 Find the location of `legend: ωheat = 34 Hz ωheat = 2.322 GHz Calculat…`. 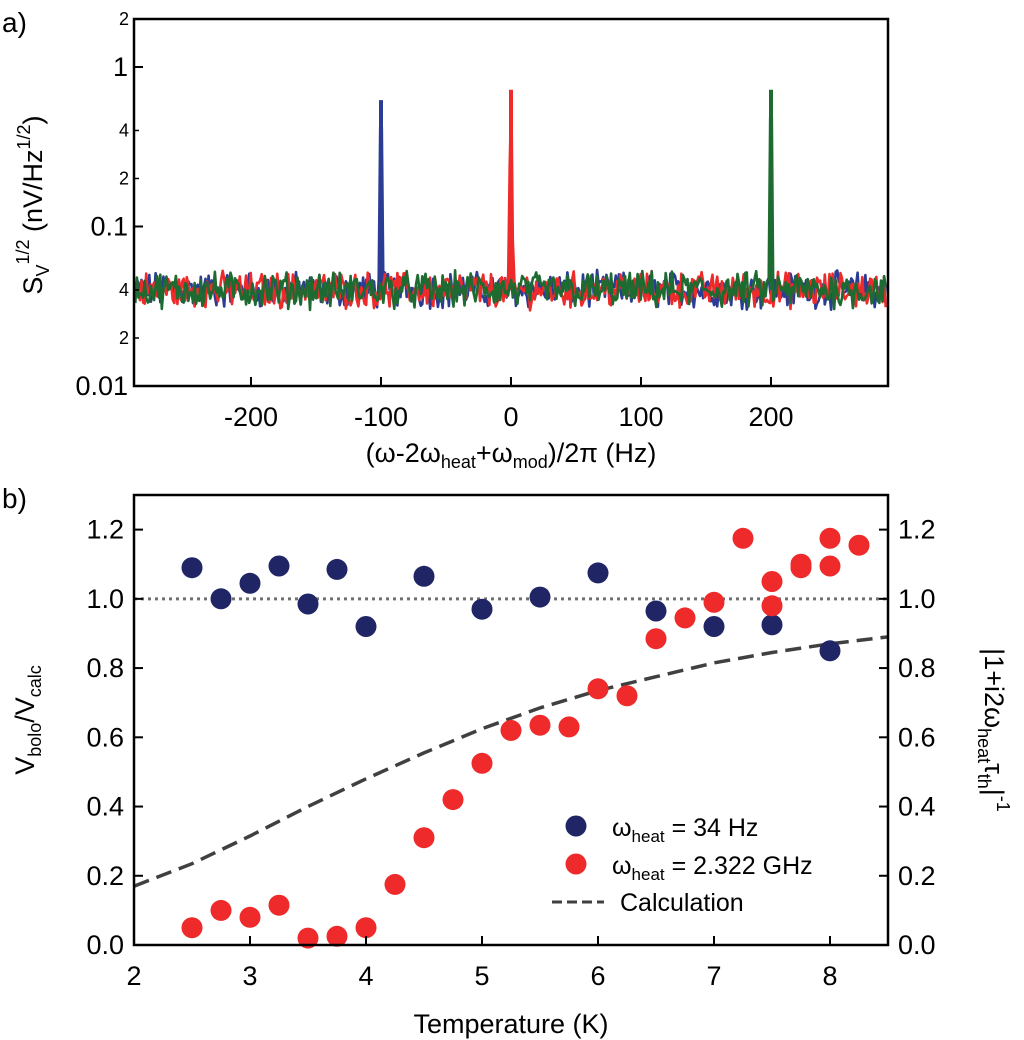

legend: ωheat = 34 Hz ωheat = 2.322 GHz Calculat… is located at coordinates (682, 865).